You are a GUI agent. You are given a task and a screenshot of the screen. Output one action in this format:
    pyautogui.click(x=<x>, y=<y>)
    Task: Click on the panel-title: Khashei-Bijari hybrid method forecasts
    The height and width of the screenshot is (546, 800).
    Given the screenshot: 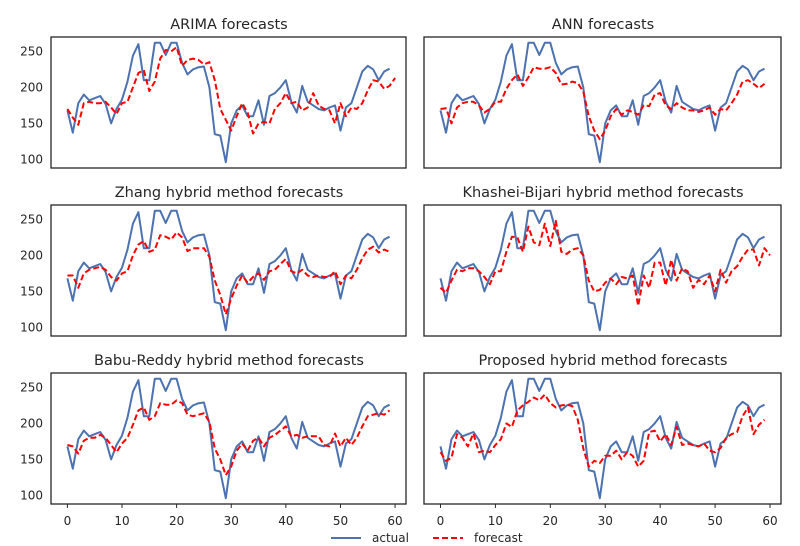 What is the action you would take?
    pyautogui.click(x=602, y=193)
    